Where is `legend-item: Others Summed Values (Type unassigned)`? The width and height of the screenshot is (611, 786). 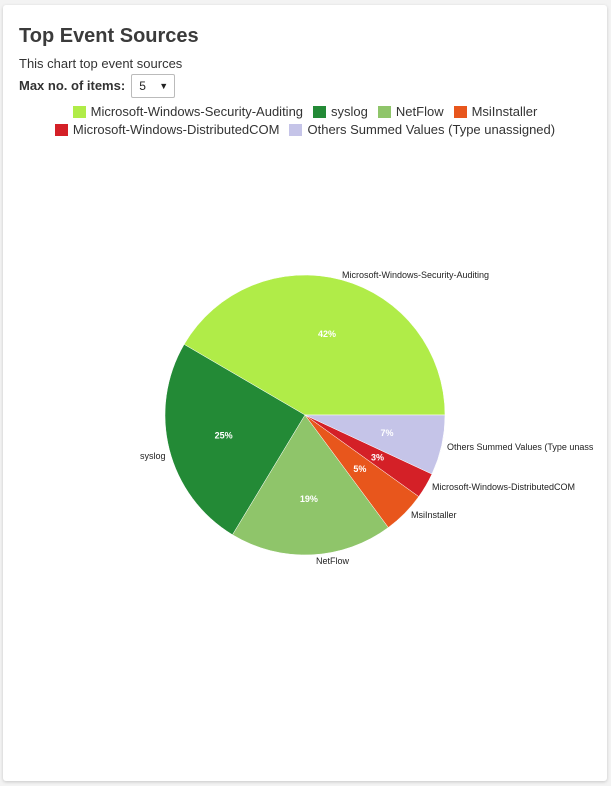
legend-item: Others Summed Values (Type unassigned) is located at coordinates (422, 129).